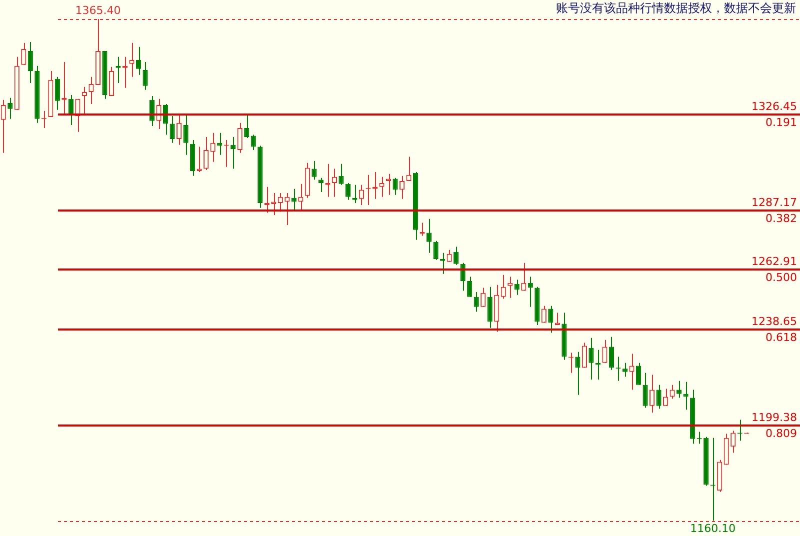 The width and height of the screenshot is (800, 536). I want to click on ref-line-label: 1262.91 0.500, so click(774, 269).